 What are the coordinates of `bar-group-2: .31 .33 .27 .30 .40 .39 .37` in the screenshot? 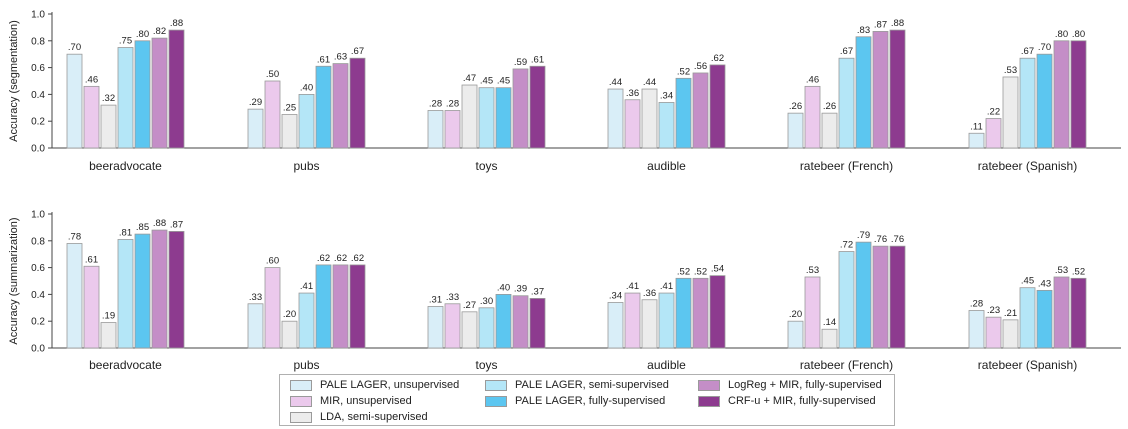 It's located at (486, 315).